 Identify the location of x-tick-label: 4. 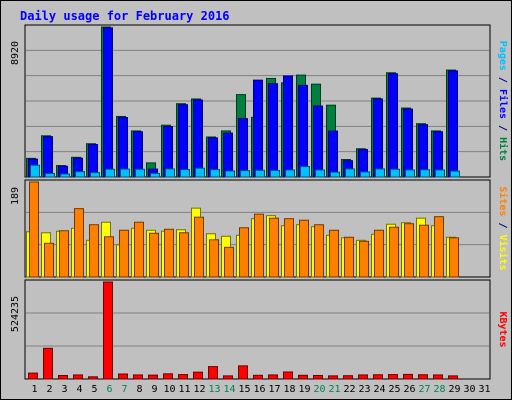
(79, 389).